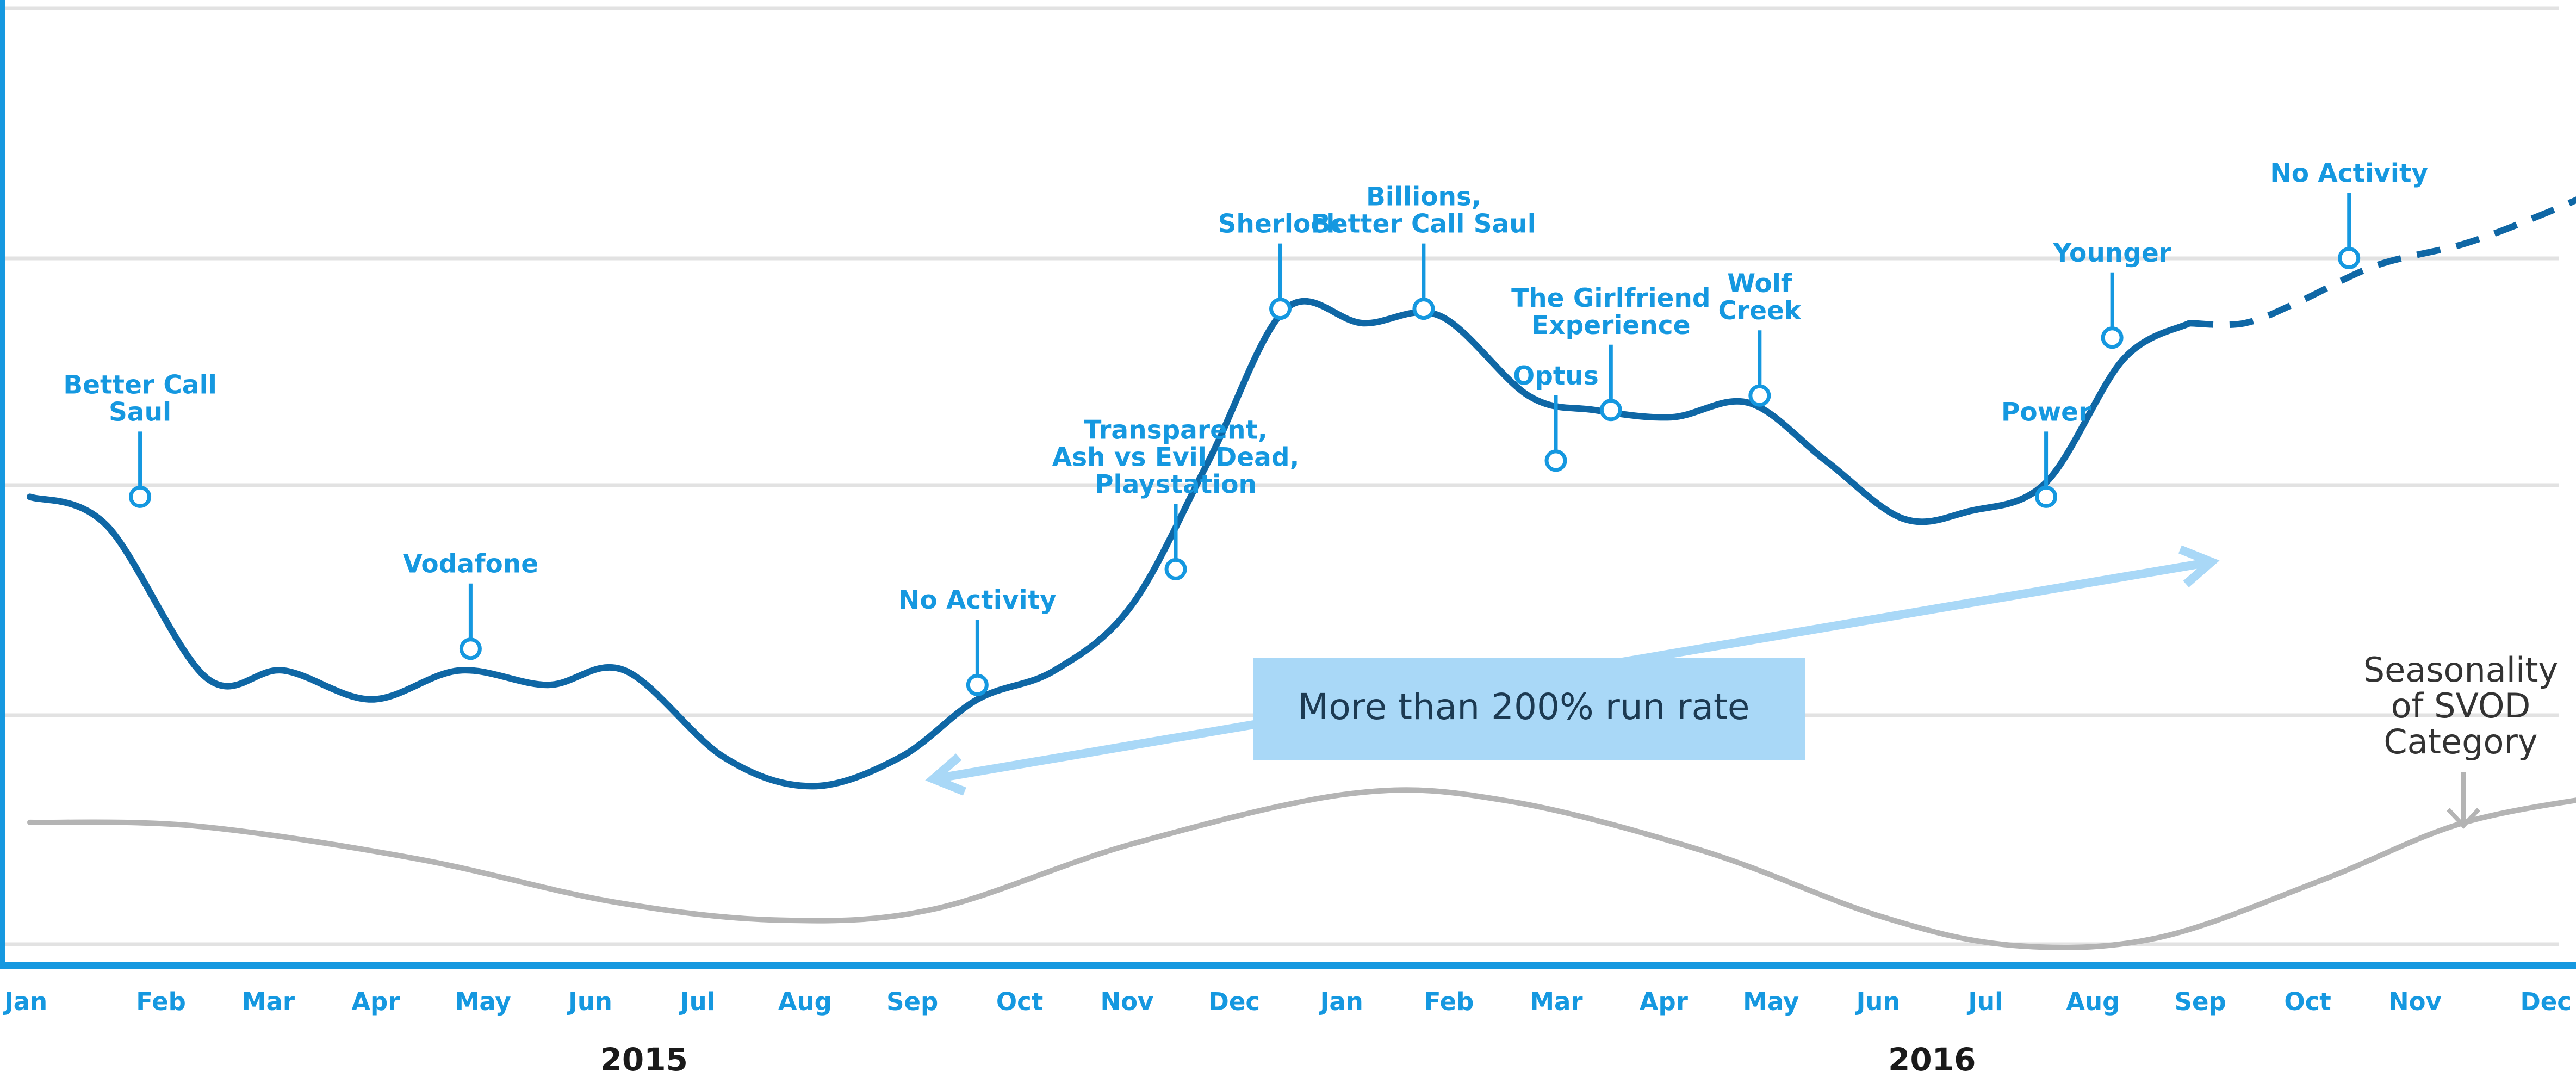 The height and width of the screenshot is (1077, 2576). Describe the element at coordinates (2111, 253) in the screenshot. I see `callout-label: Younger` at that location.